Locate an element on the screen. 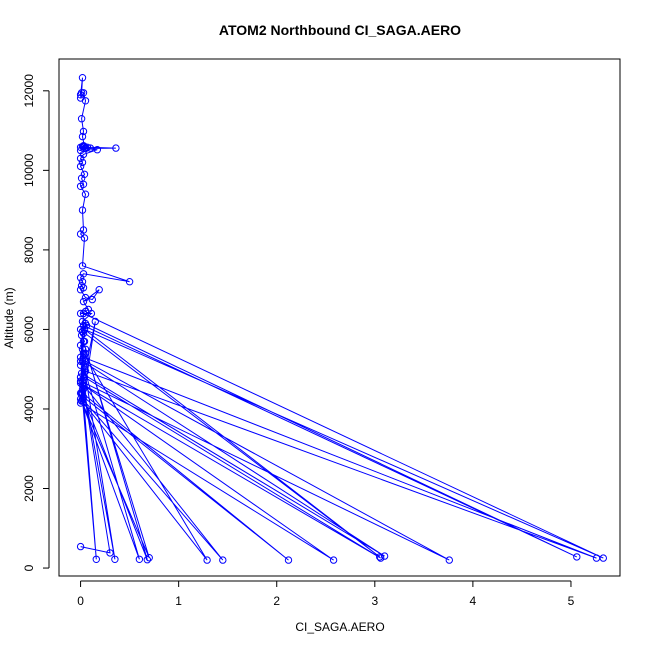  x-axis-label: CI_SAGA.AERO is located at coordinates (339, 627).